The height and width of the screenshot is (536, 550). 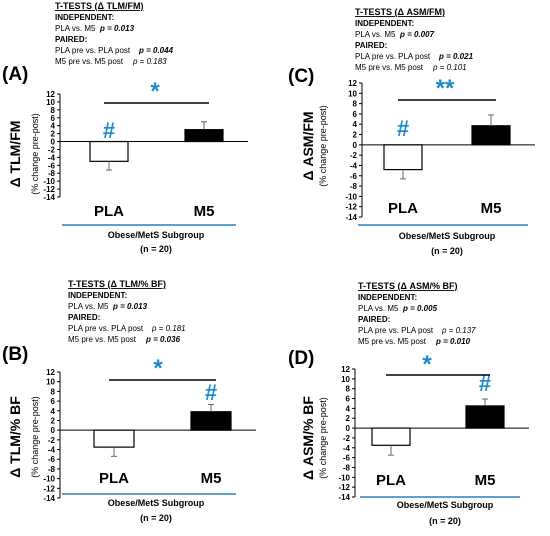 What do you see at coordinates (15, 74) in the screenshot?
I see `panel-letter: (A)` at bounding box center [15, 74].